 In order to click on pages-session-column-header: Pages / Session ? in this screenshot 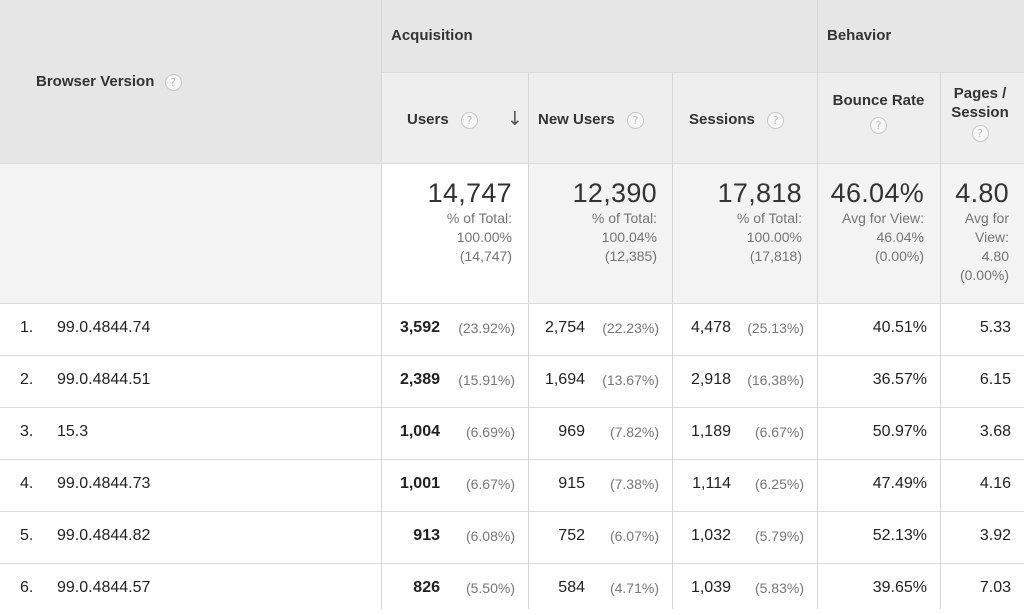, I will do `click(980, 113)`.